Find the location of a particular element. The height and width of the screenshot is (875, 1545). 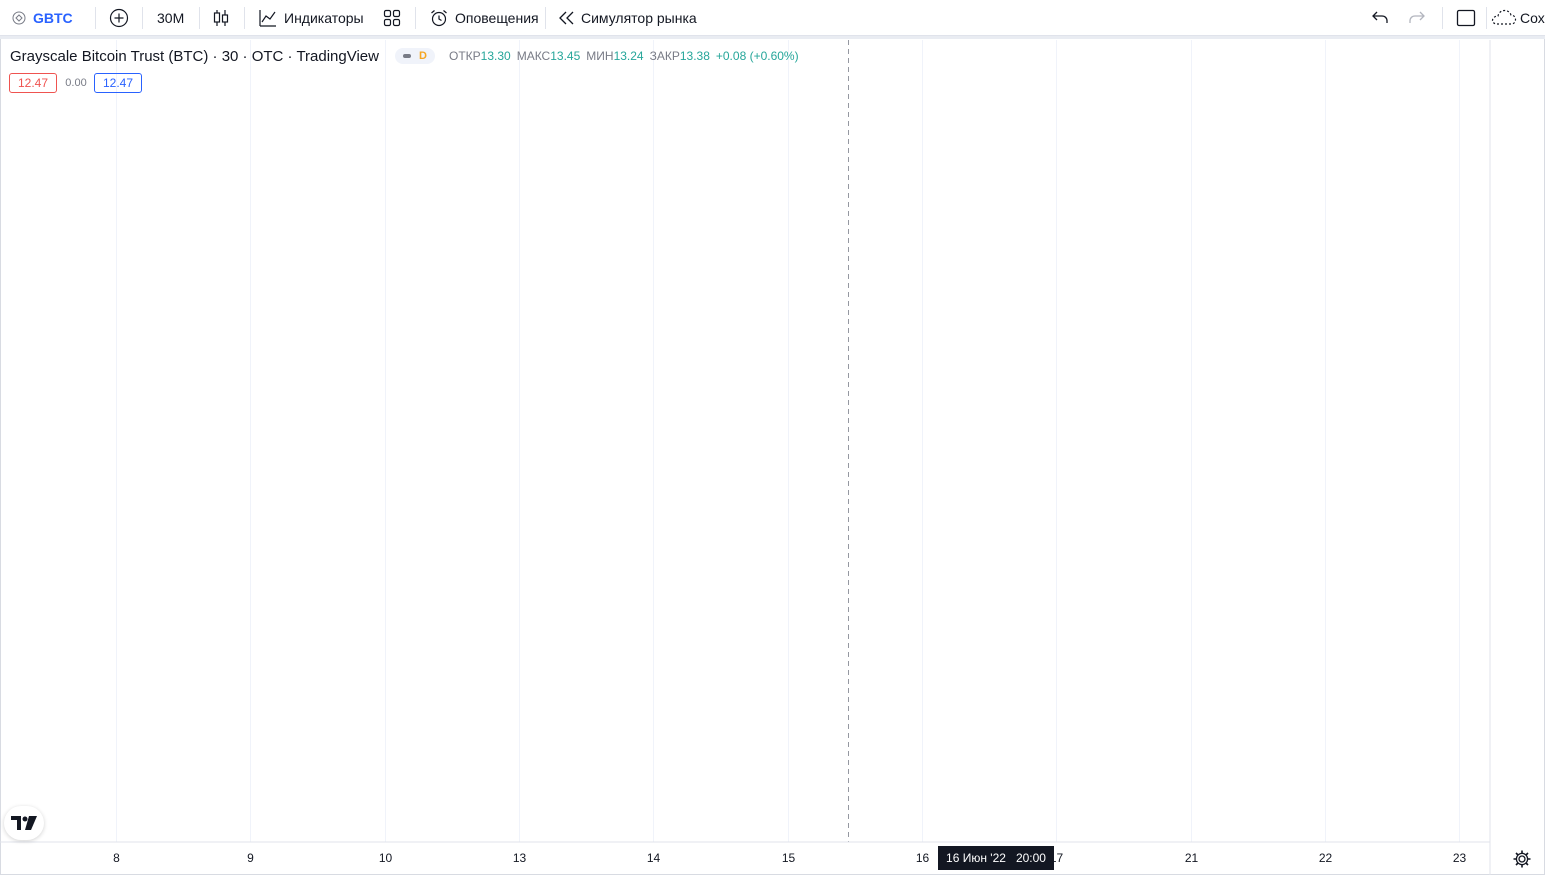

time-tick-label: 9 is located at coordinates (250, 858).